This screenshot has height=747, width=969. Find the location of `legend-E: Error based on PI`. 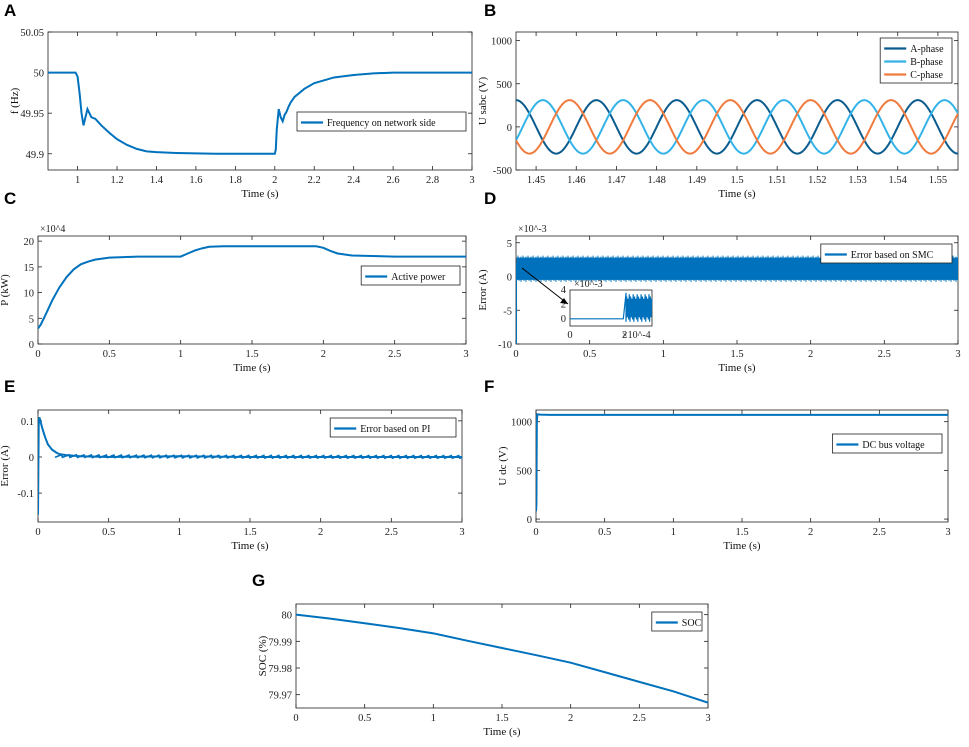

legend-E: Error based on PI is located at coordinates (393, 427).